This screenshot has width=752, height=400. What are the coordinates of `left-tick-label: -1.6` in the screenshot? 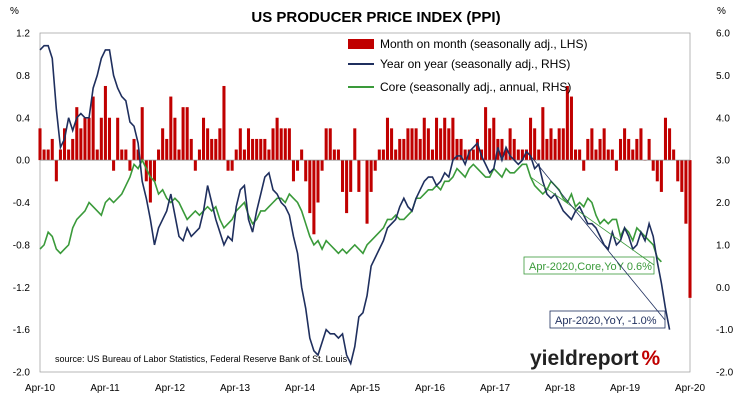 It's located at (22, 330).